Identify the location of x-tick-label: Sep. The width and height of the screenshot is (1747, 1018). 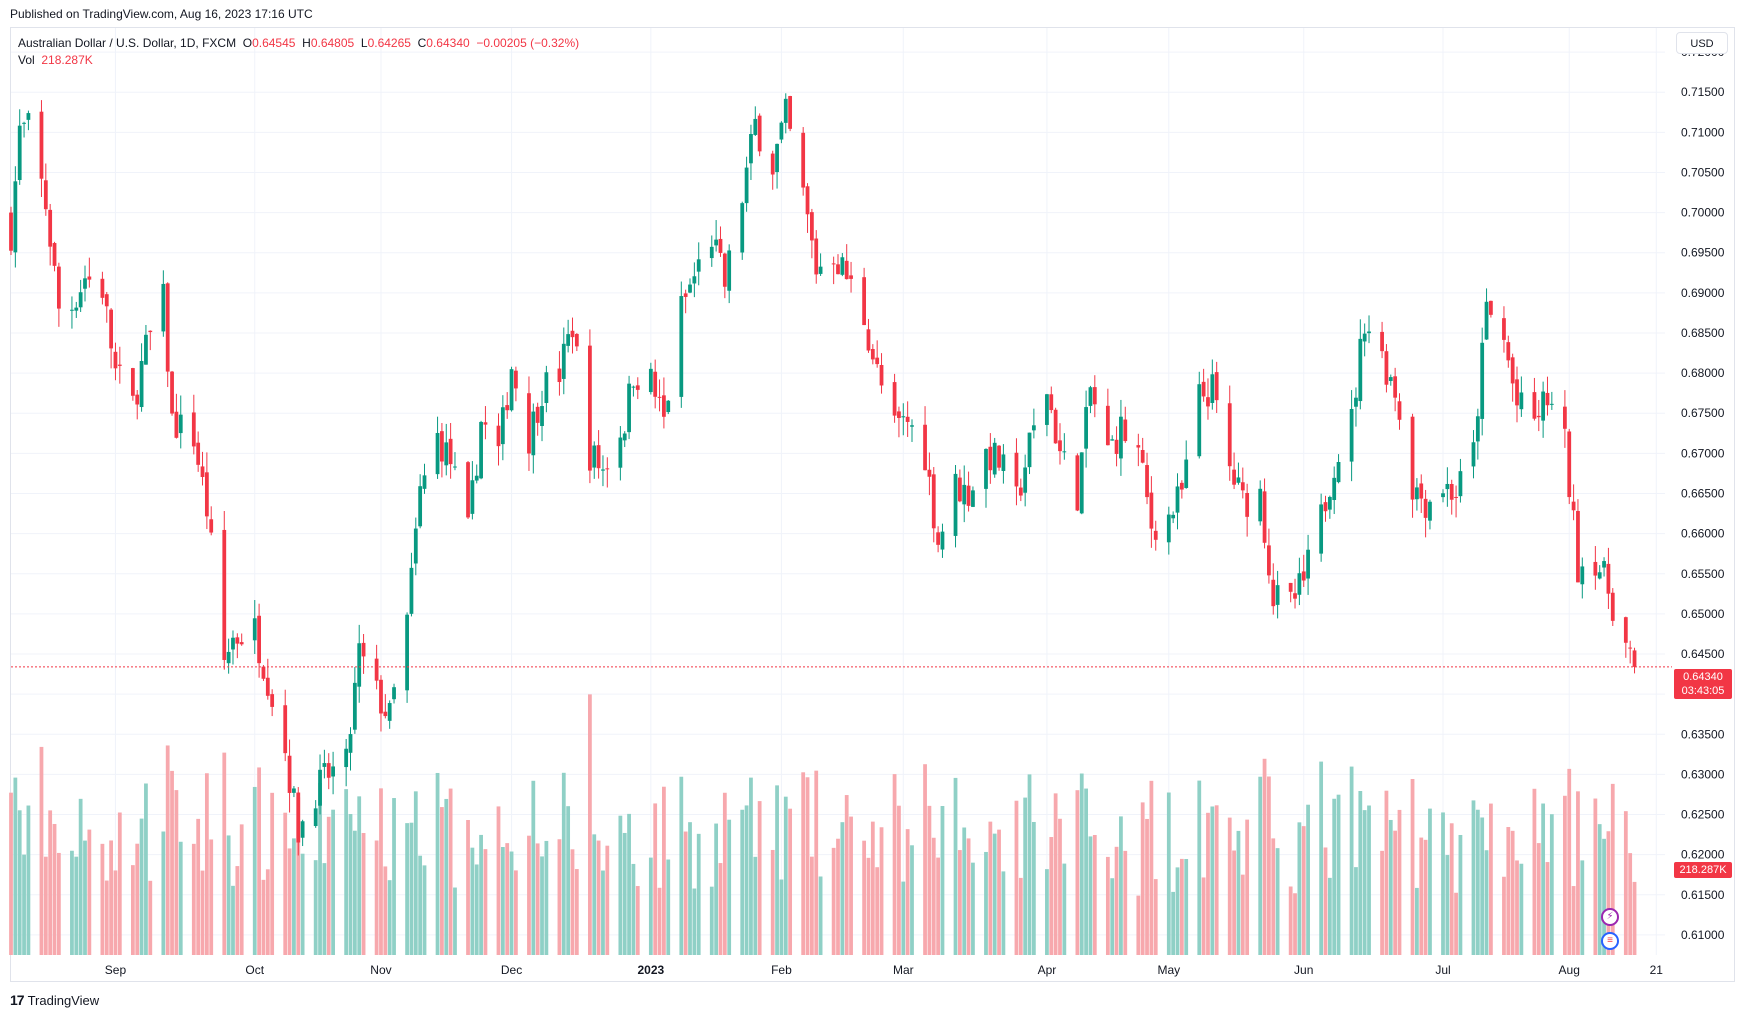
(116, 970).